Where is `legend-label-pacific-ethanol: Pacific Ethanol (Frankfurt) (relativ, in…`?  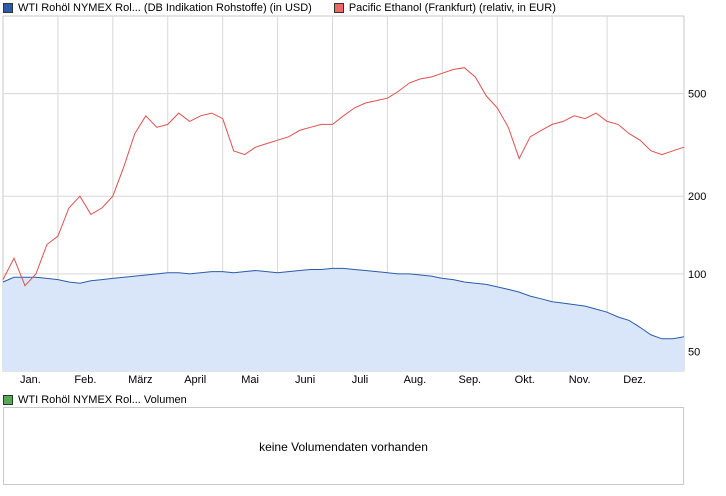
legend-label-pacific-ethanol: Pacific Ethanol (Frankfurt) (relativ, in… is located at coordinates (452, 8).